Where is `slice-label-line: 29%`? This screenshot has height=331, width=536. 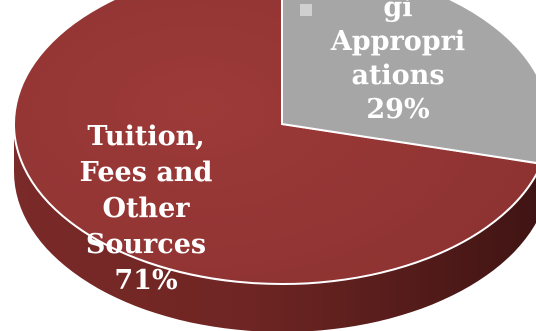
slice-label-line: 29% is located at coordinates (397, 109).